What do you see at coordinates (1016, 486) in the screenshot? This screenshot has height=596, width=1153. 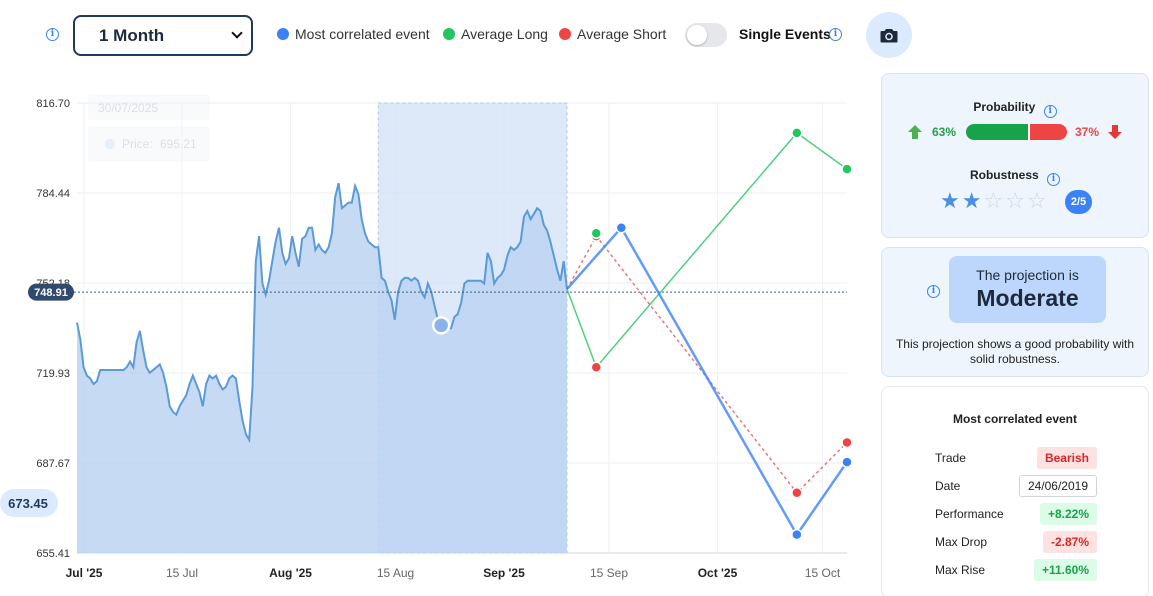 I see `event-row: Date 24/06/2019` at bounding box center [1016, 486].